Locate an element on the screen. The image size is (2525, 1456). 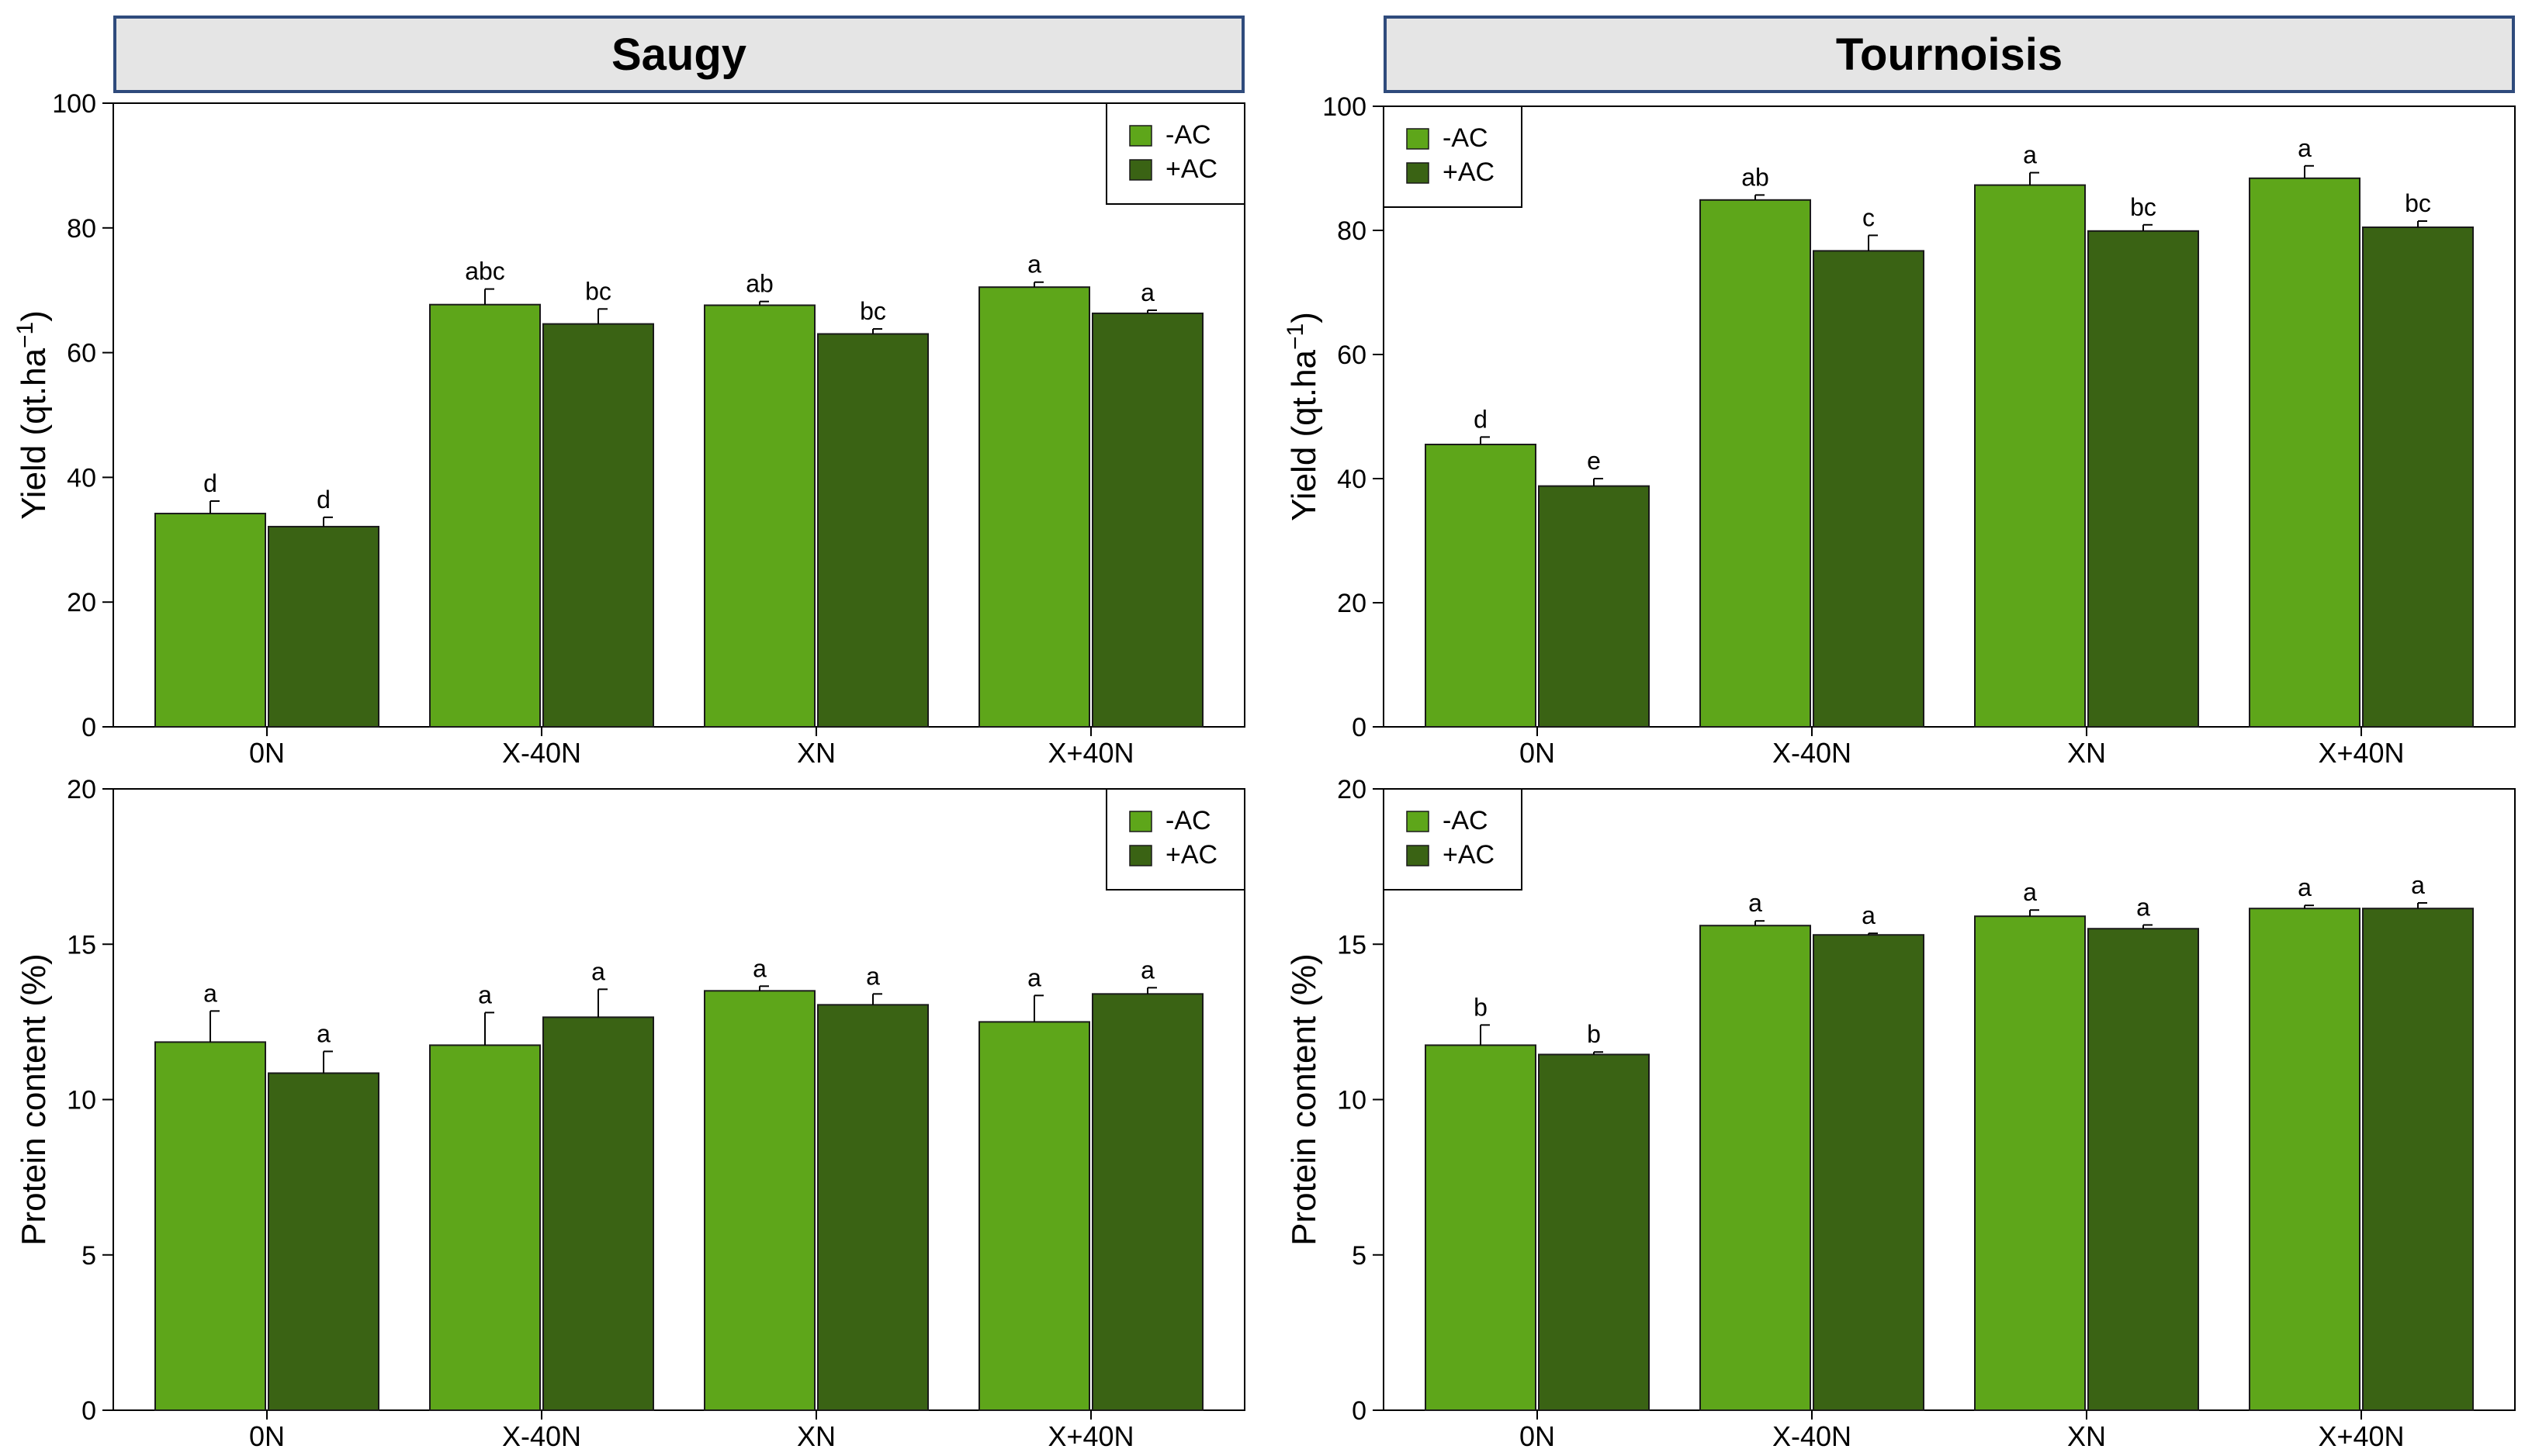
significance-letter: d is located at coordinates (324, 500).